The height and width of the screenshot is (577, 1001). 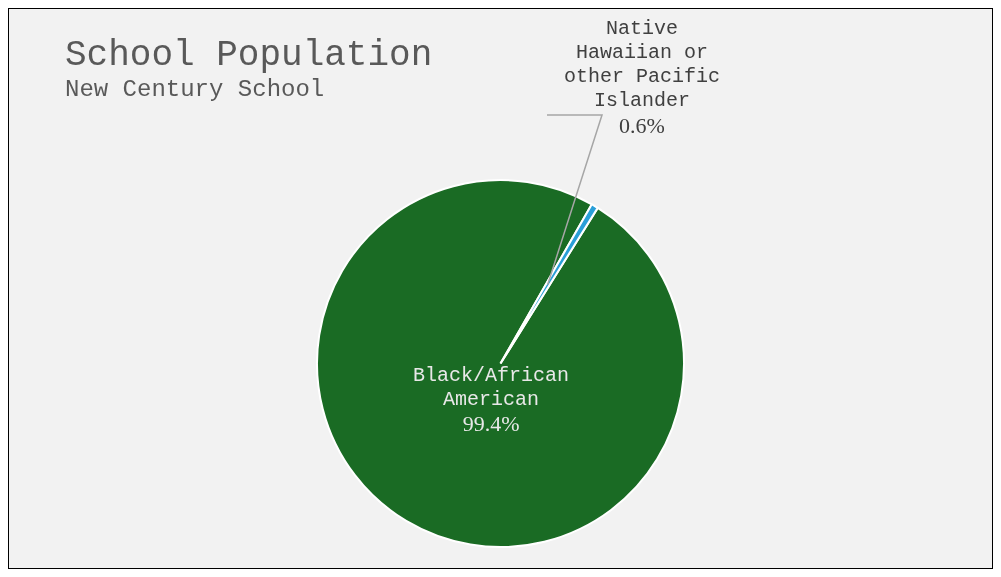 What do you see at coordinates (491, 424) in the screenshot?
I see `data-label: 99.4%` at bounding box center [491, 424].